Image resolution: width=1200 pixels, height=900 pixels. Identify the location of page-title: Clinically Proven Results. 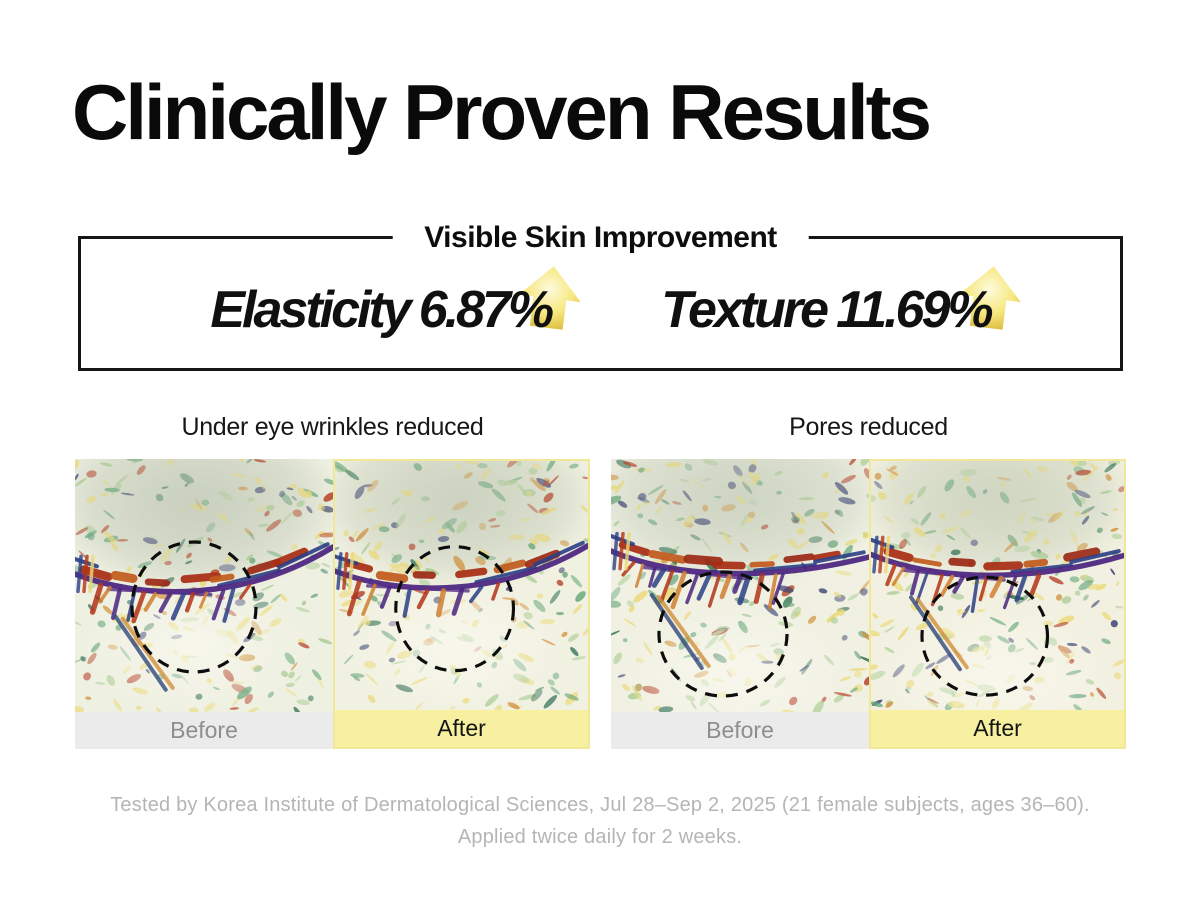
(502, 112).